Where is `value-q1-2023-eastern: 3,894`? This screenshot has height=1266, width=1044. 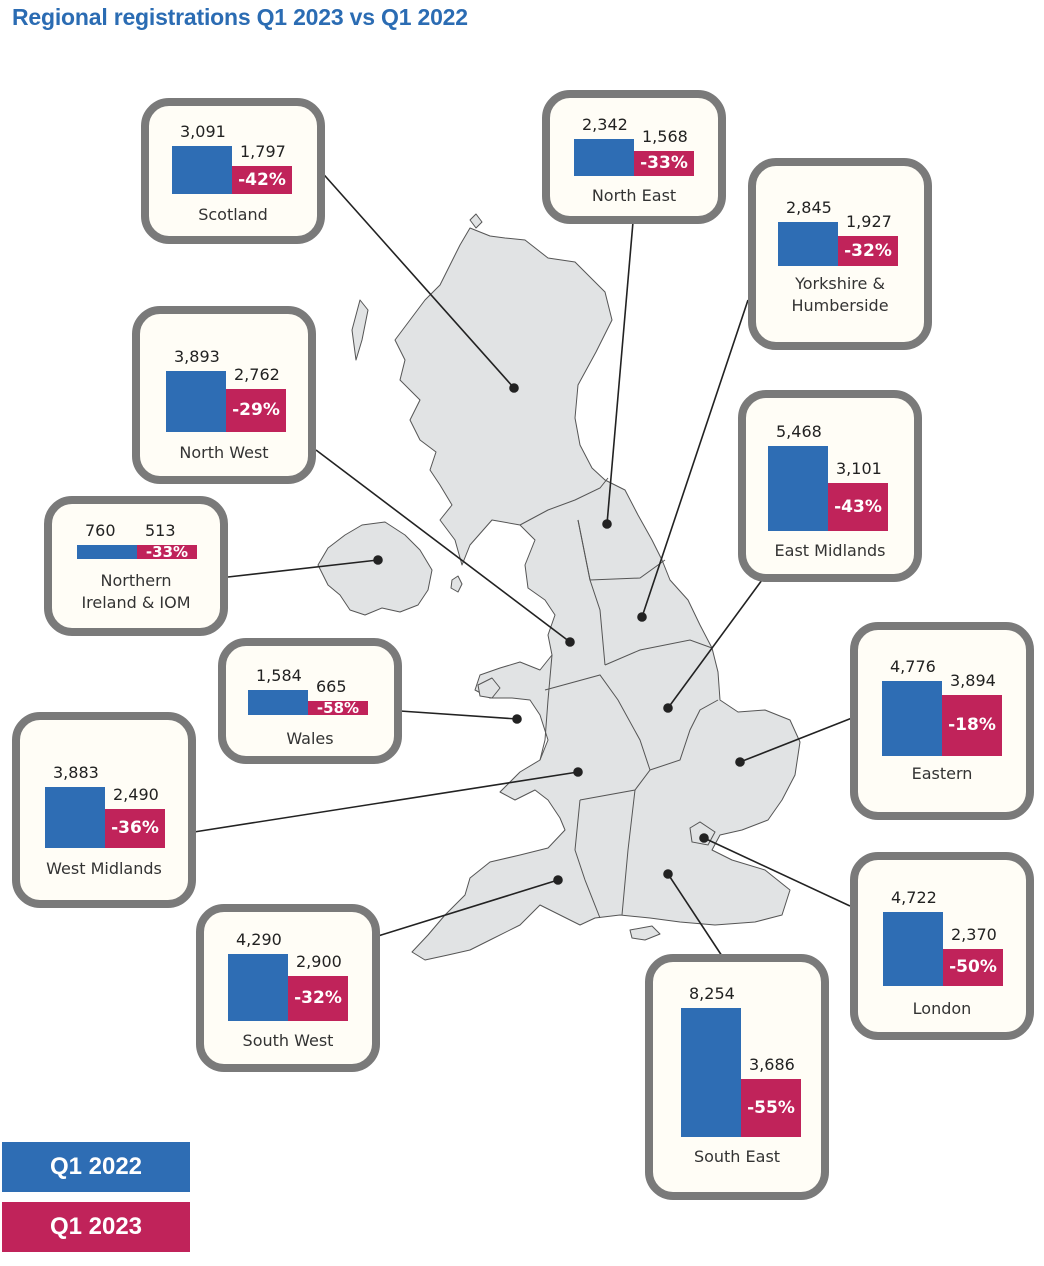
value-q1-2023-eastern: 3,894 is located at coordinates (973, 680).